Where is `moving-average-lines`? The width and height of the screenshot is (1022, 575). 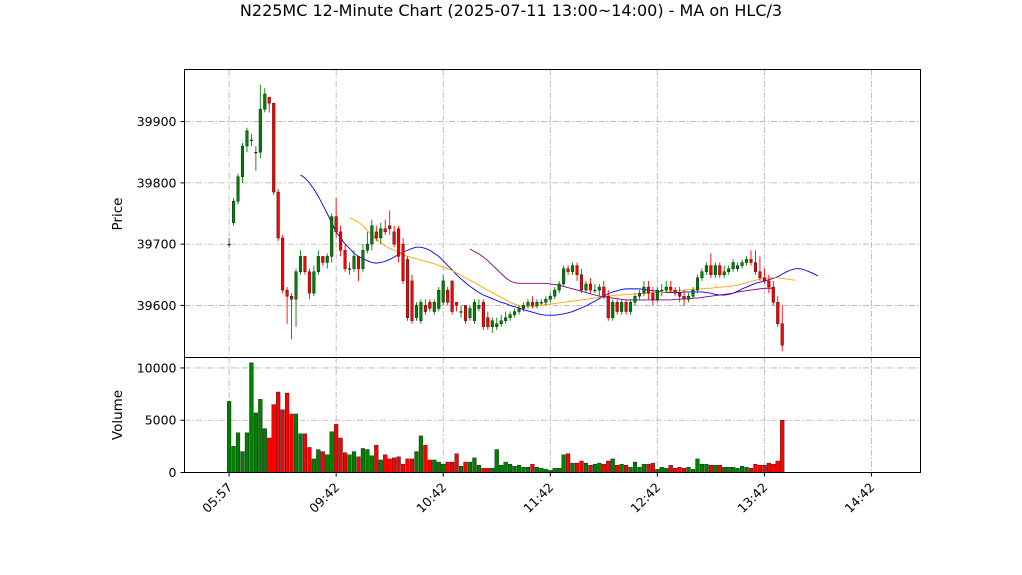
moving-average-lines is located at coordinates (559, 245).